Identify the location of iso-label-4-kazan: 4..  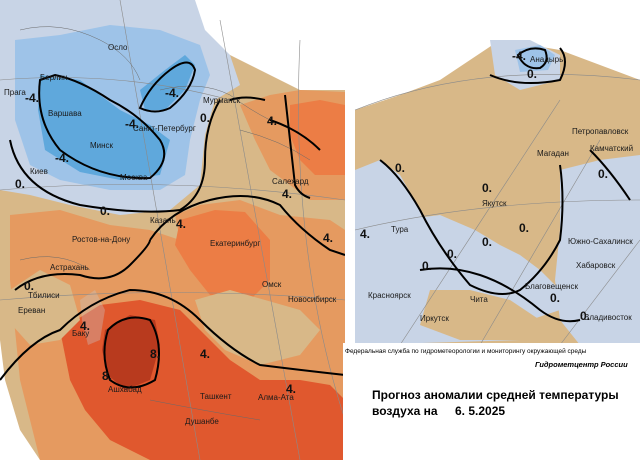
(181, 224).